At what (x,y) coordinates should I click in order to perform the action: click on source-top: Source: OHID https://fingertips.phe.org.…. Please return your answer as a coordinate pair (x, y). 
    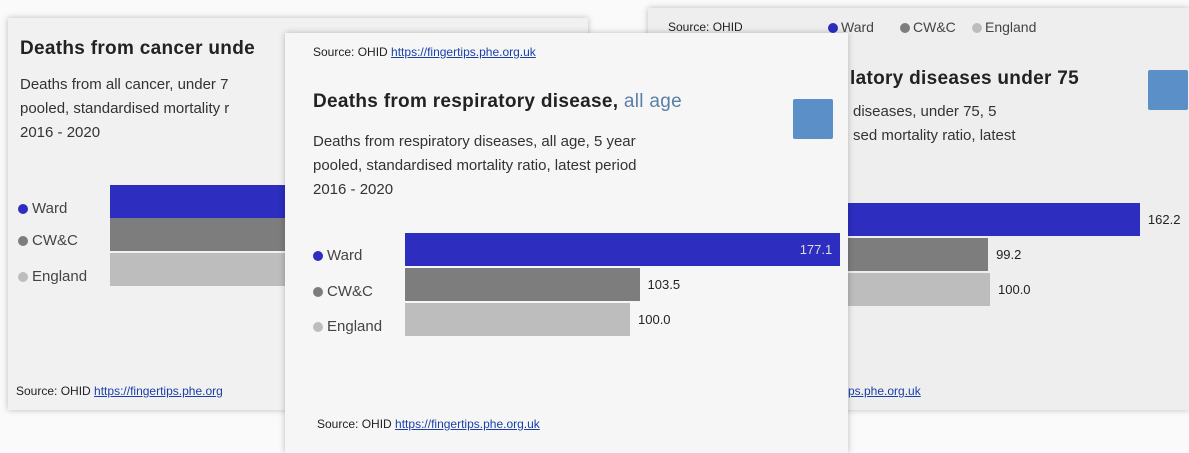
    Looking at the image, I should click on (424, 52).